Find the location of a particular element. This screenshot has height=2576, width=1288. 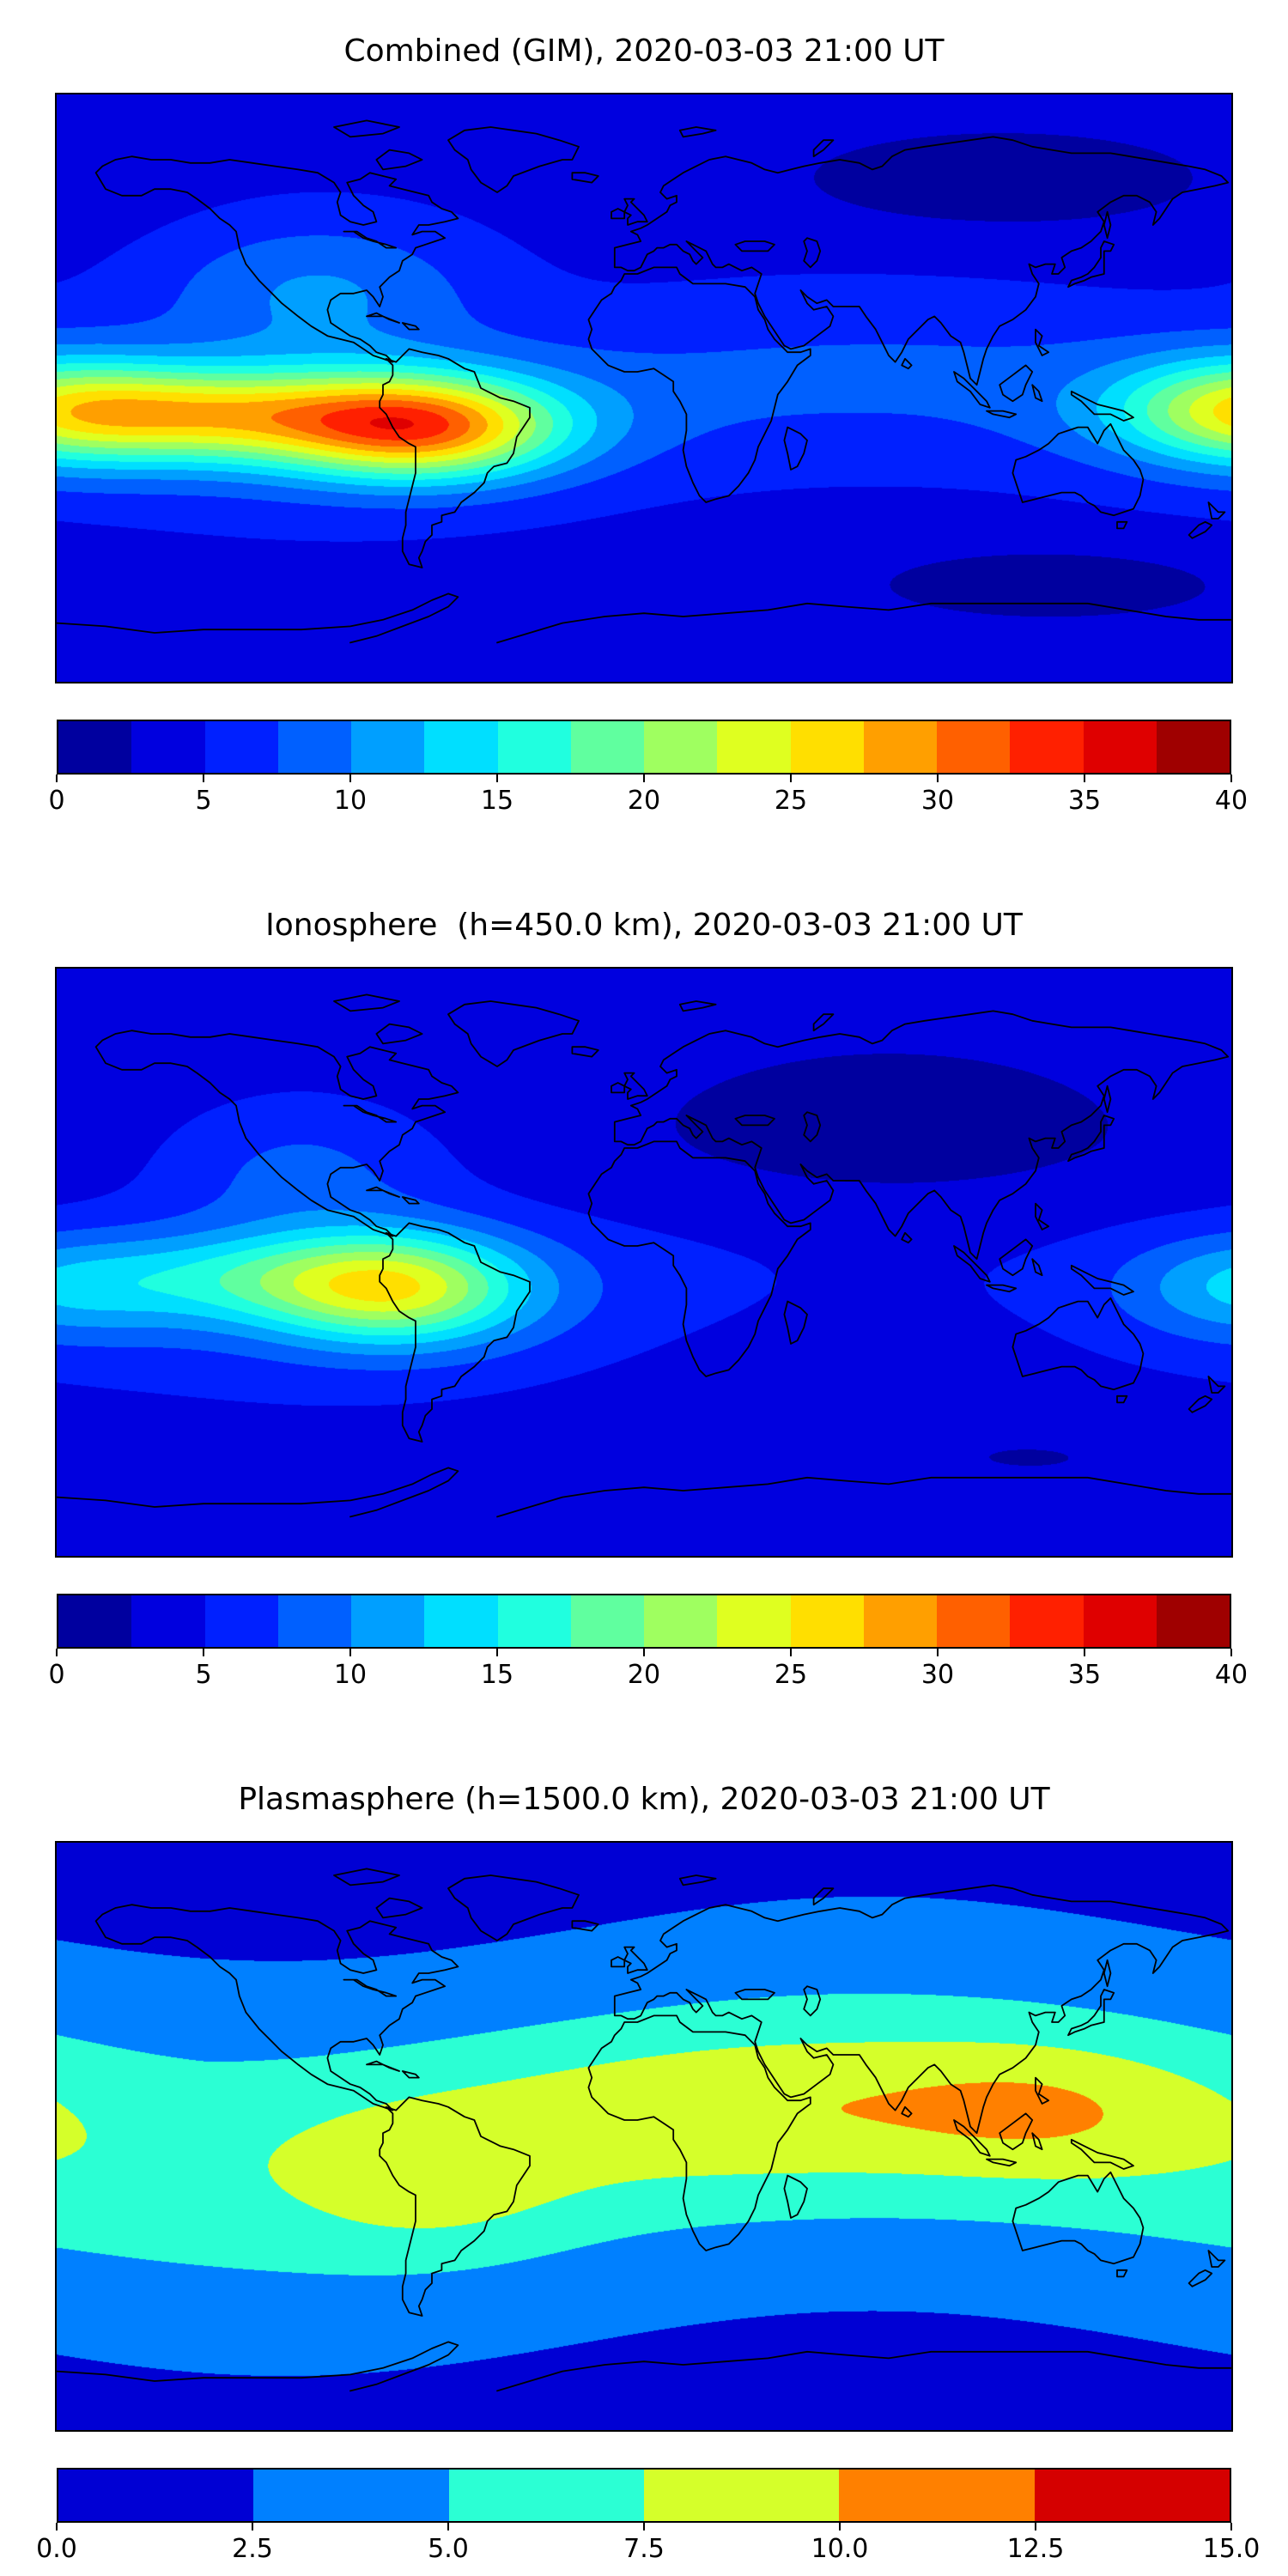

colorbar-tick-label: 5 is located at coordinates (203, 1675).